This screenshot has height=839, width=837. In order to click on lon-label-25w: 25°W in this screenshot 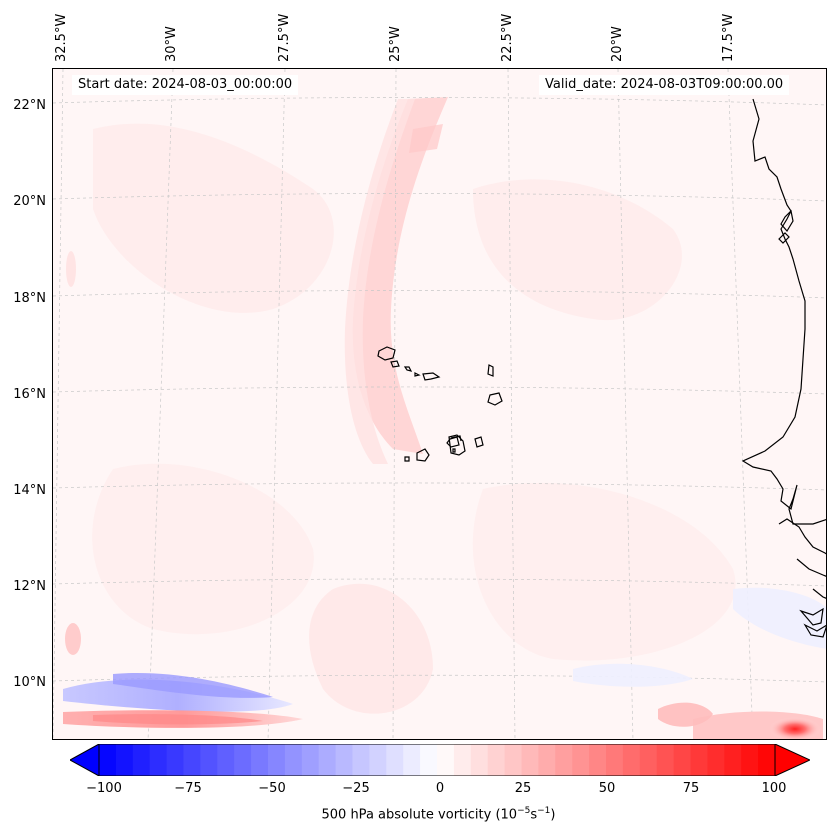, I will do `click(395, 44)`.